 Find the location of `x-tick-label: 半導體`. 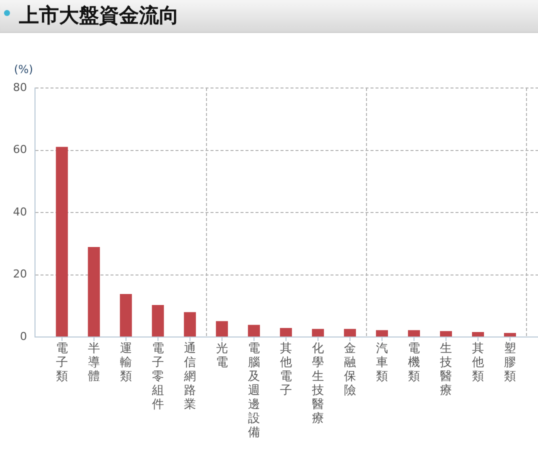

x-tick-label: 半導體 is located at coordinates (94, 362).